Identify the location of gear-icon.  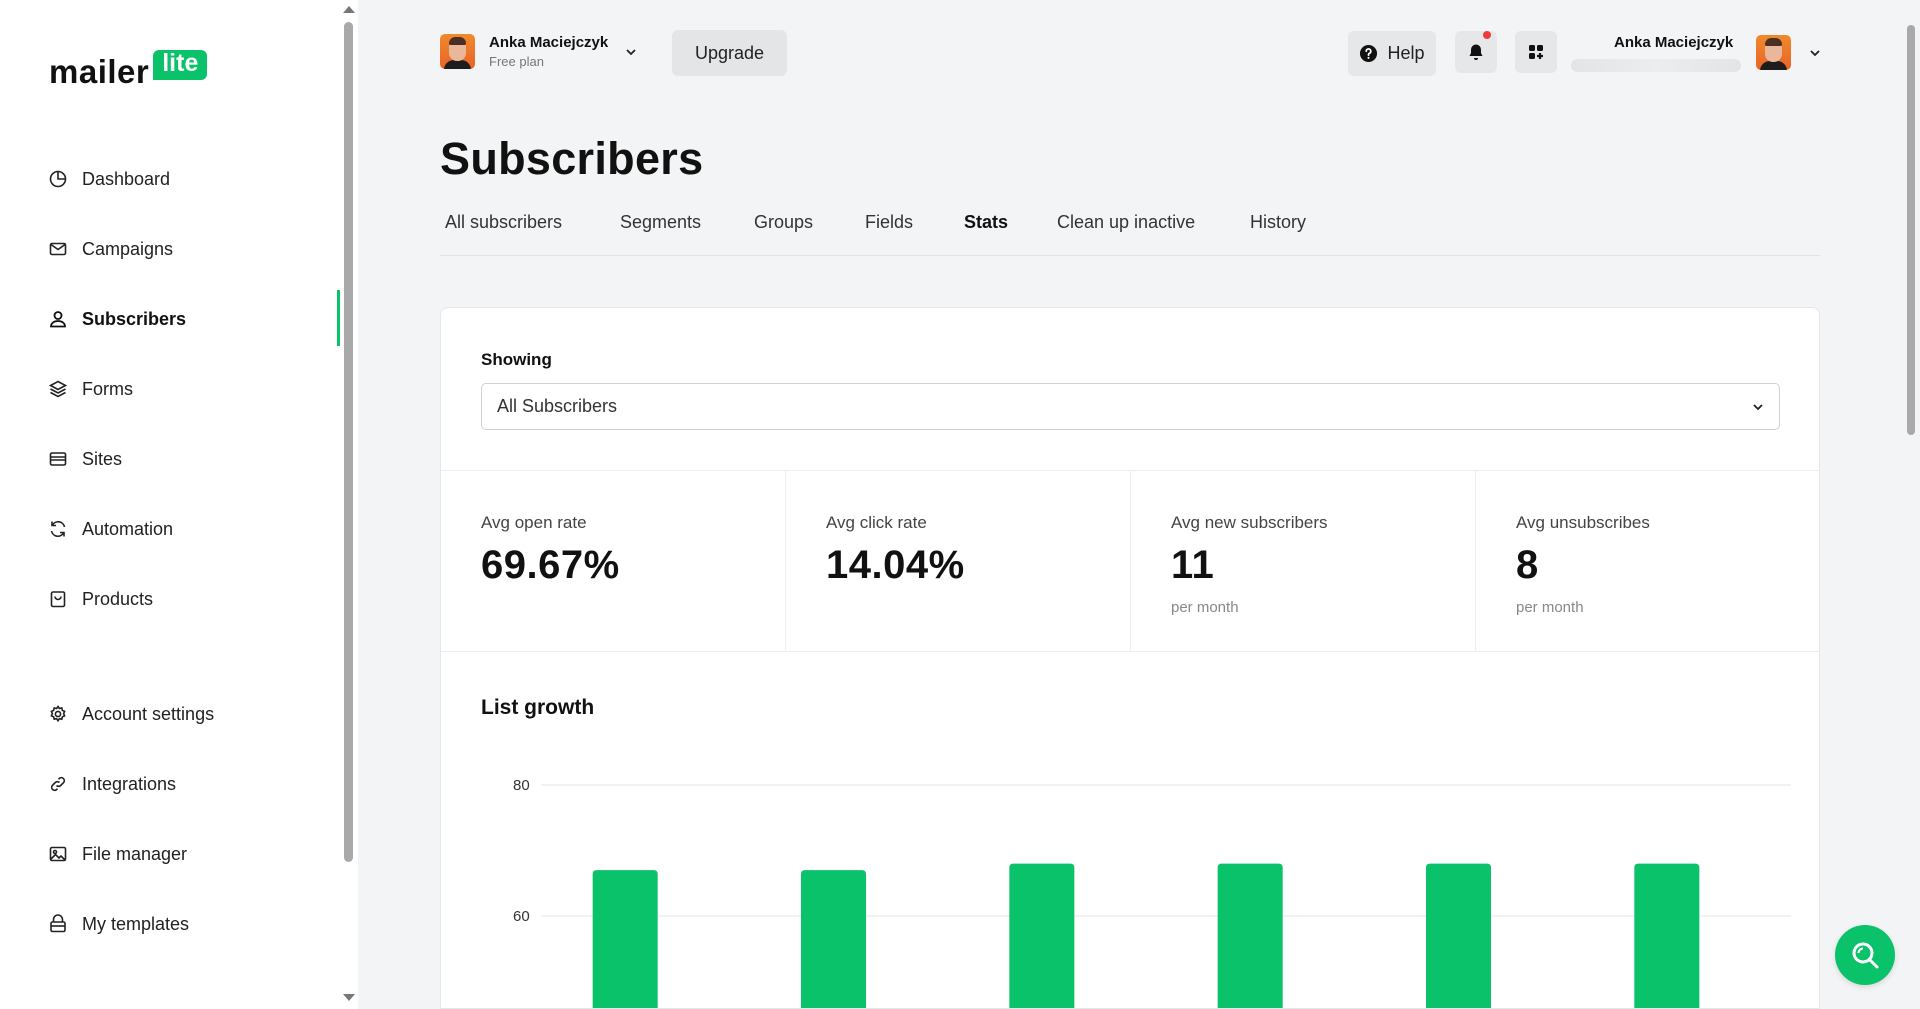
(58, 714).